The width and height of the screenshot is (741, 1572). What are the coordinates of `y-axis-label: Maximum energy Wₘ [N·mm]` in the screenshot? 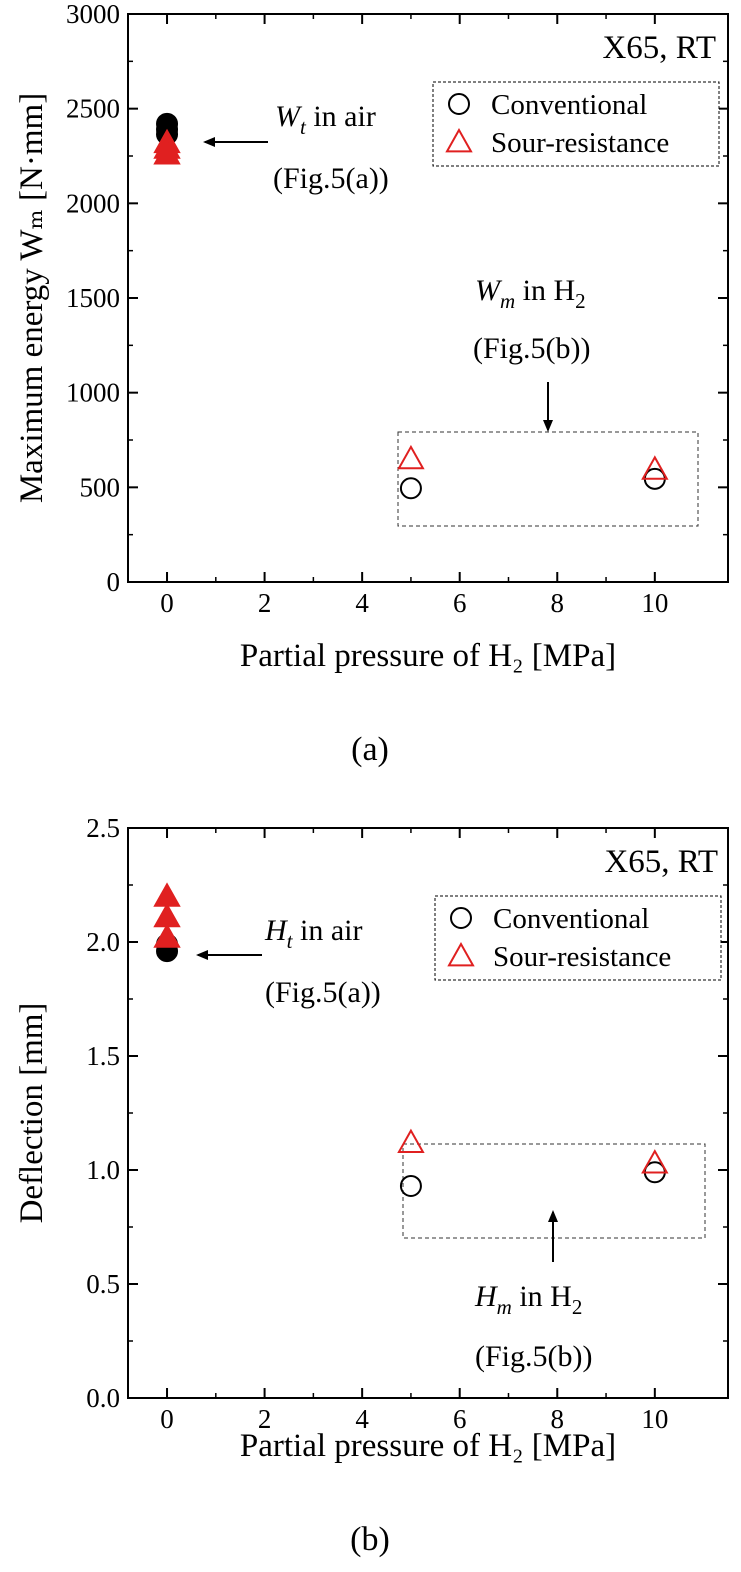 It's located at (32, 298).